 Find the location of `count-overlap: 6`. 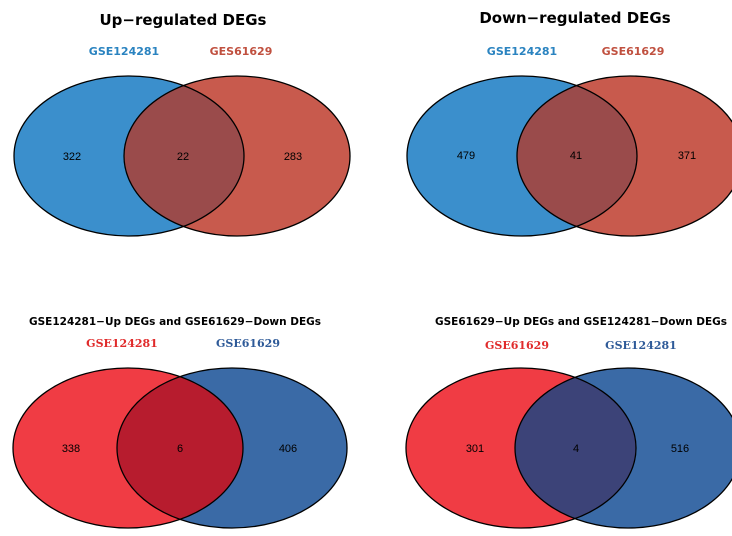

count-overlap: 6 is located at coordinates (180, 449).